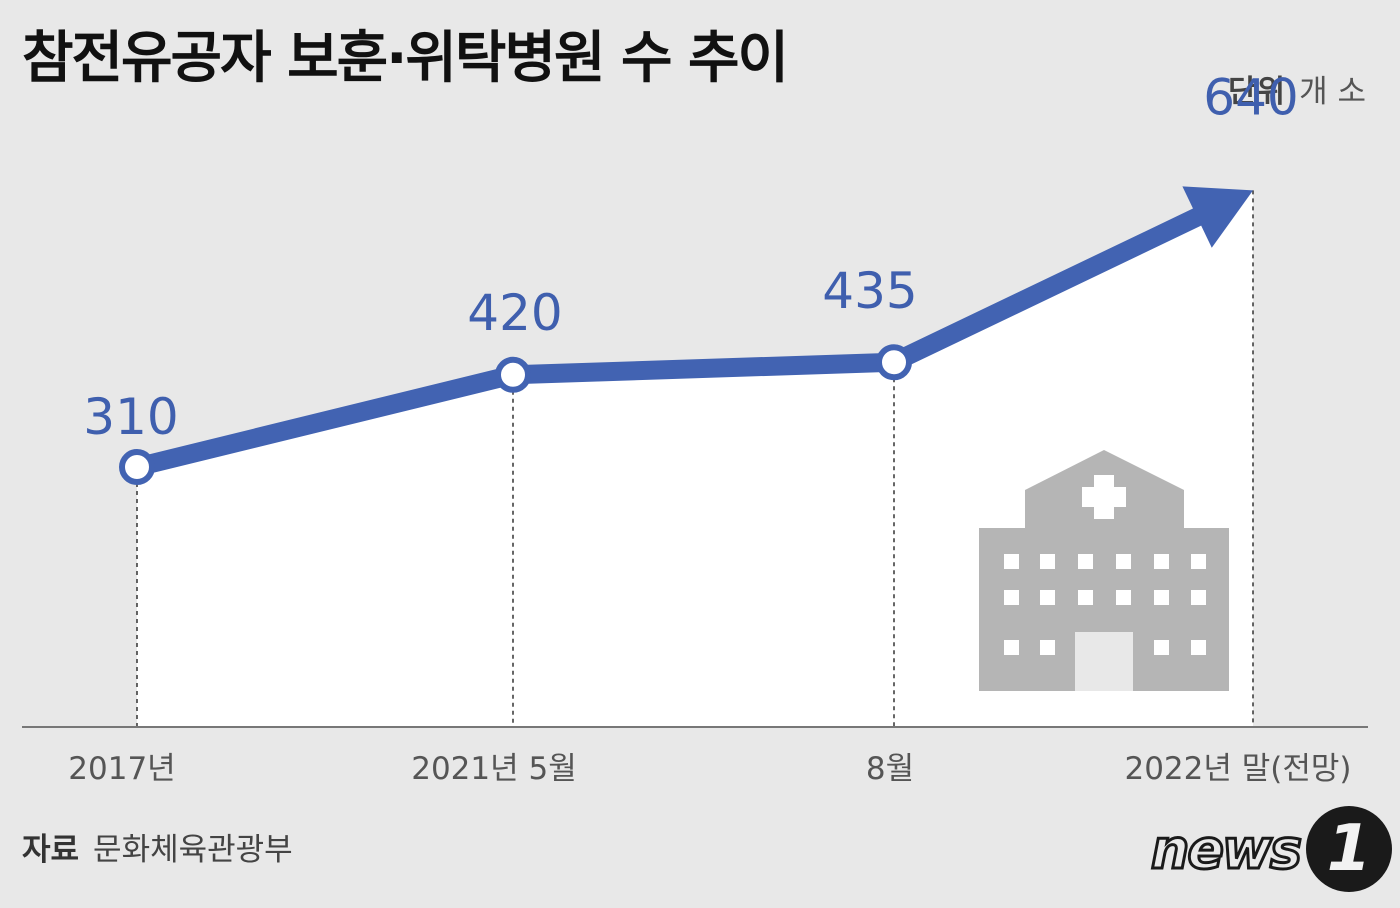 Image resolution: width=1400 pixels, height=908 pixels. Describe the element at coordinates (1257, 92) in the screenshot. I see `unit-label: 단위` at that location.